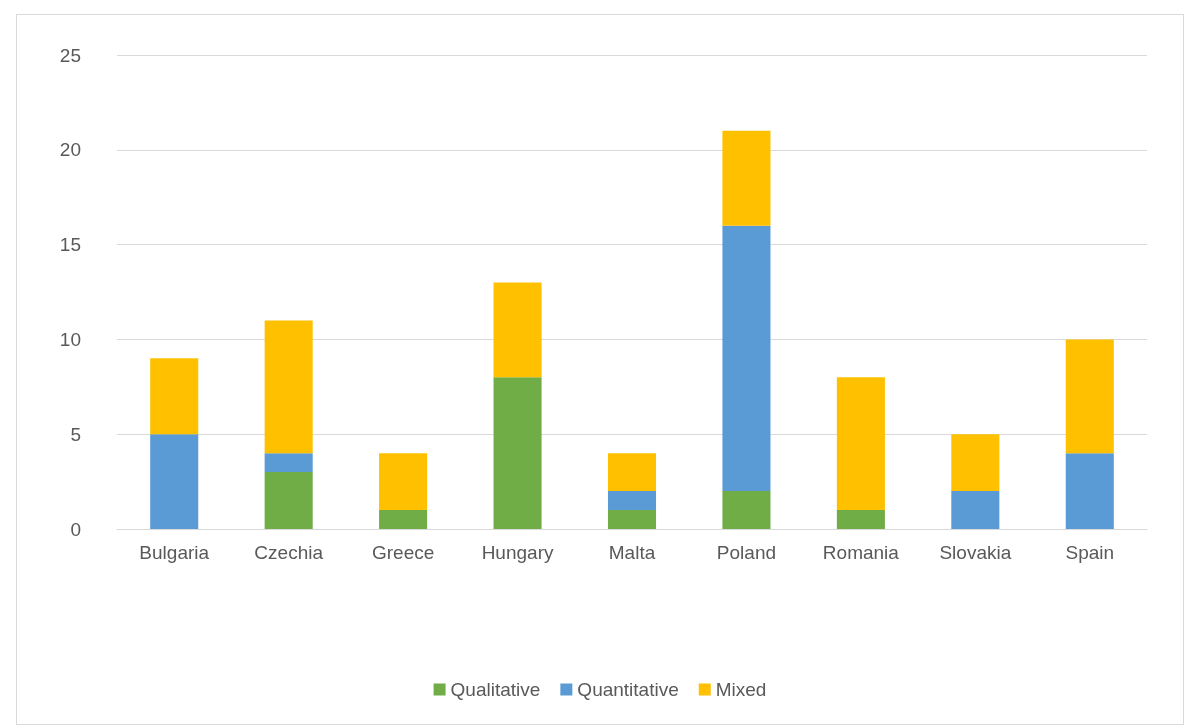 This screenshot has height=725, width=1187. What do you see at coordinates (746, 552) in the screenshot?
I see `x-tick-label: Poland` at bounding box center [746, 552].